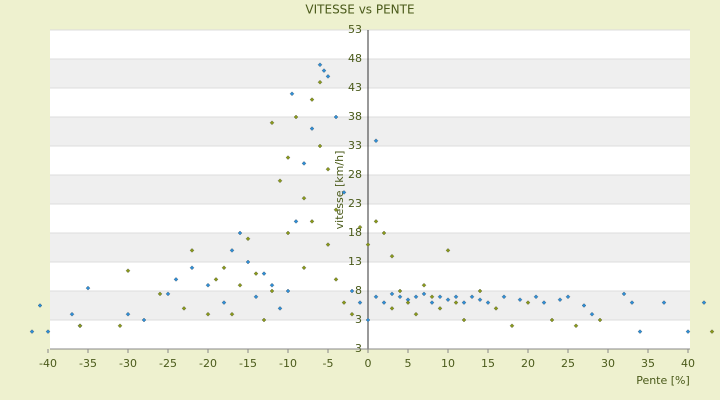 This screenshot has height=400, width=720. I want to click on x-tick-label: -10, so click(288, 363).